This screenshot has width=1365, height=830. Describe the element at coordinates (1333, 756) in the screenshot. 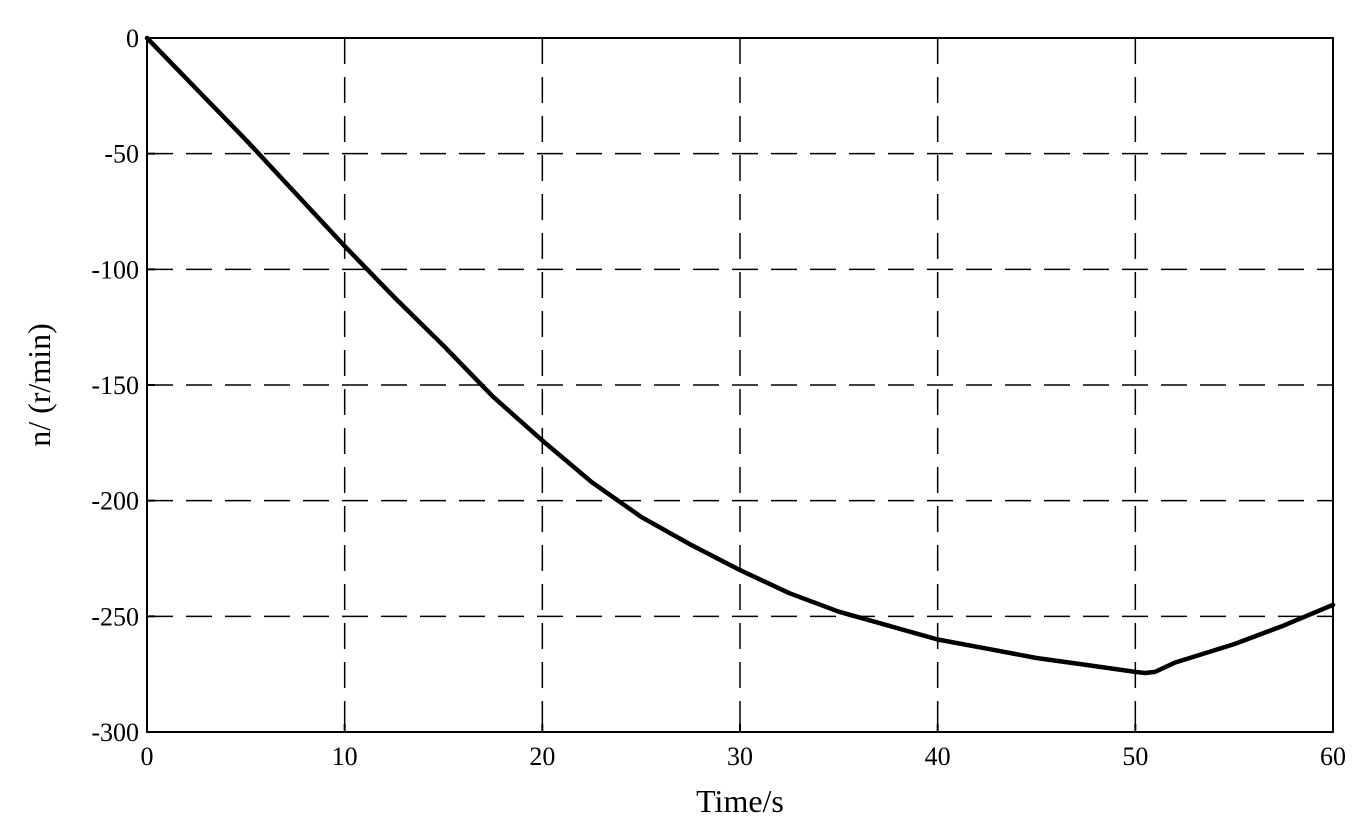

I see `x-tick-label: 60` at that location.